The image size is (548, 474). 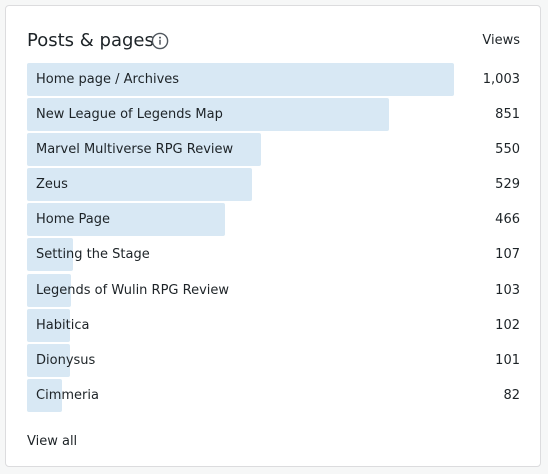 What do you see at coordinates (52, 441) in the screenshot?
I see `view-all-link: View all` at bounding box center [52, 441].